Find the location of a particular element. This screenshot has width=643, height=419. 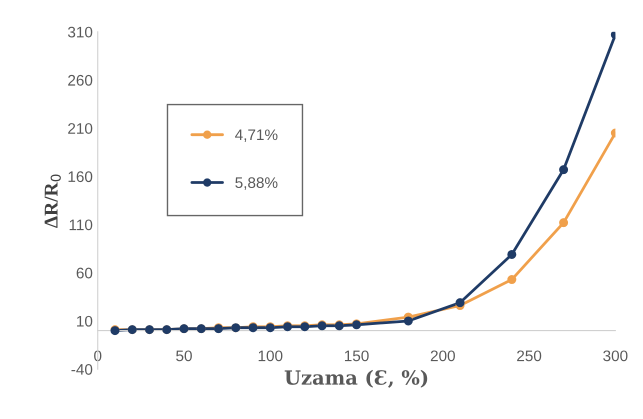

x-tick-label: 300 is located at coordinates (615, 356).